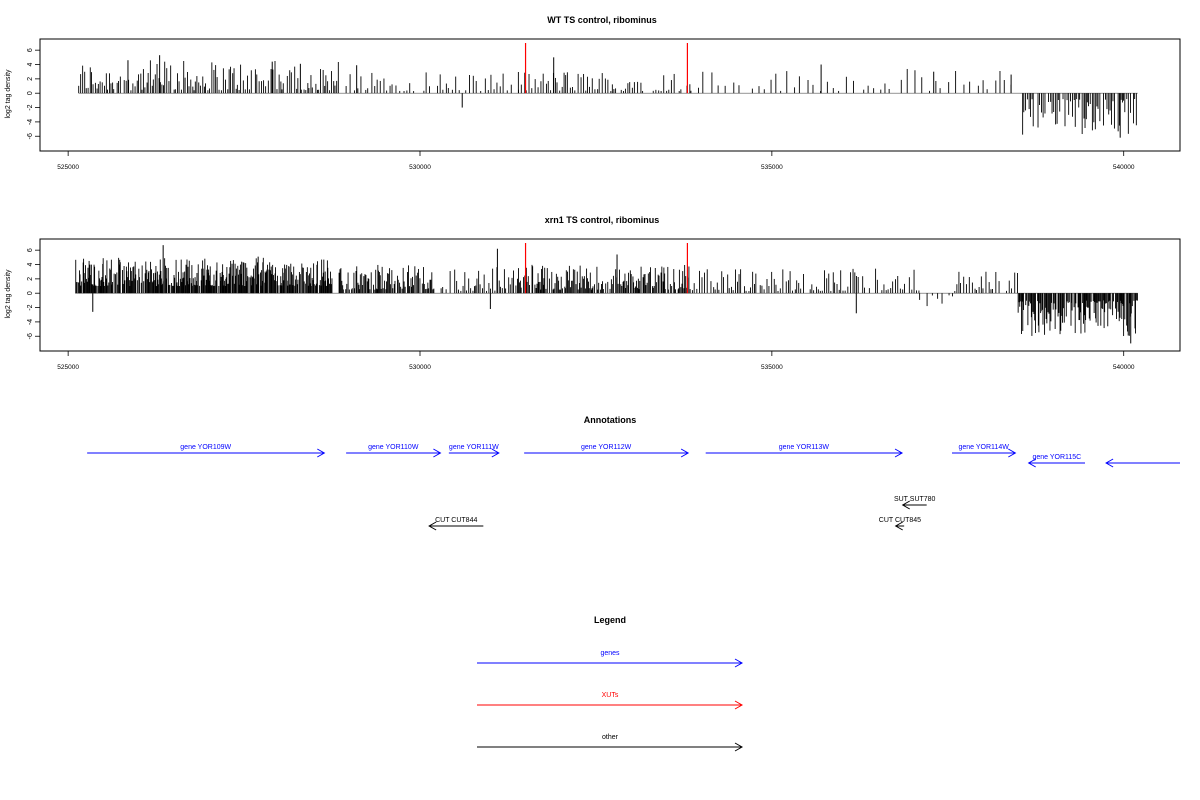 The height and width of the screenshot is (800, 1200). I want to click on wt-plot-frame, so click(610, 95).